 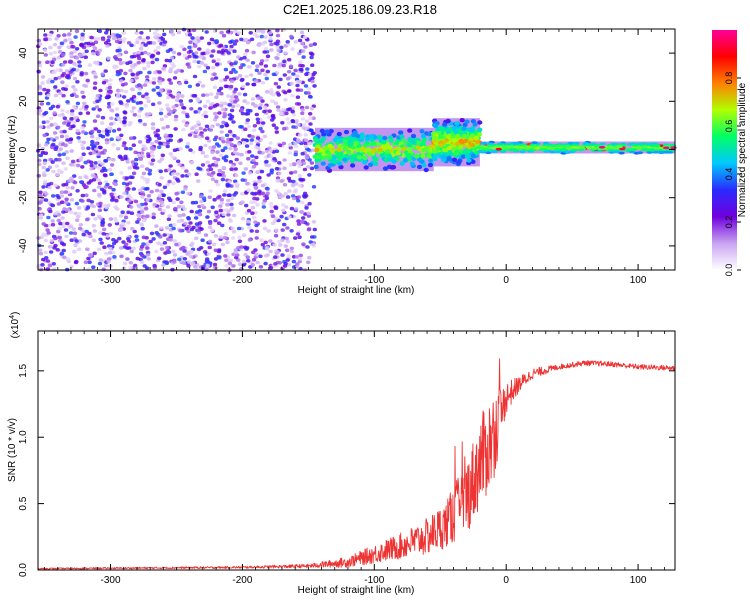 What do you see at coordinates (457, 142) in the screenshot?
I see `heatmap-region` at bounding box center [457, 142].